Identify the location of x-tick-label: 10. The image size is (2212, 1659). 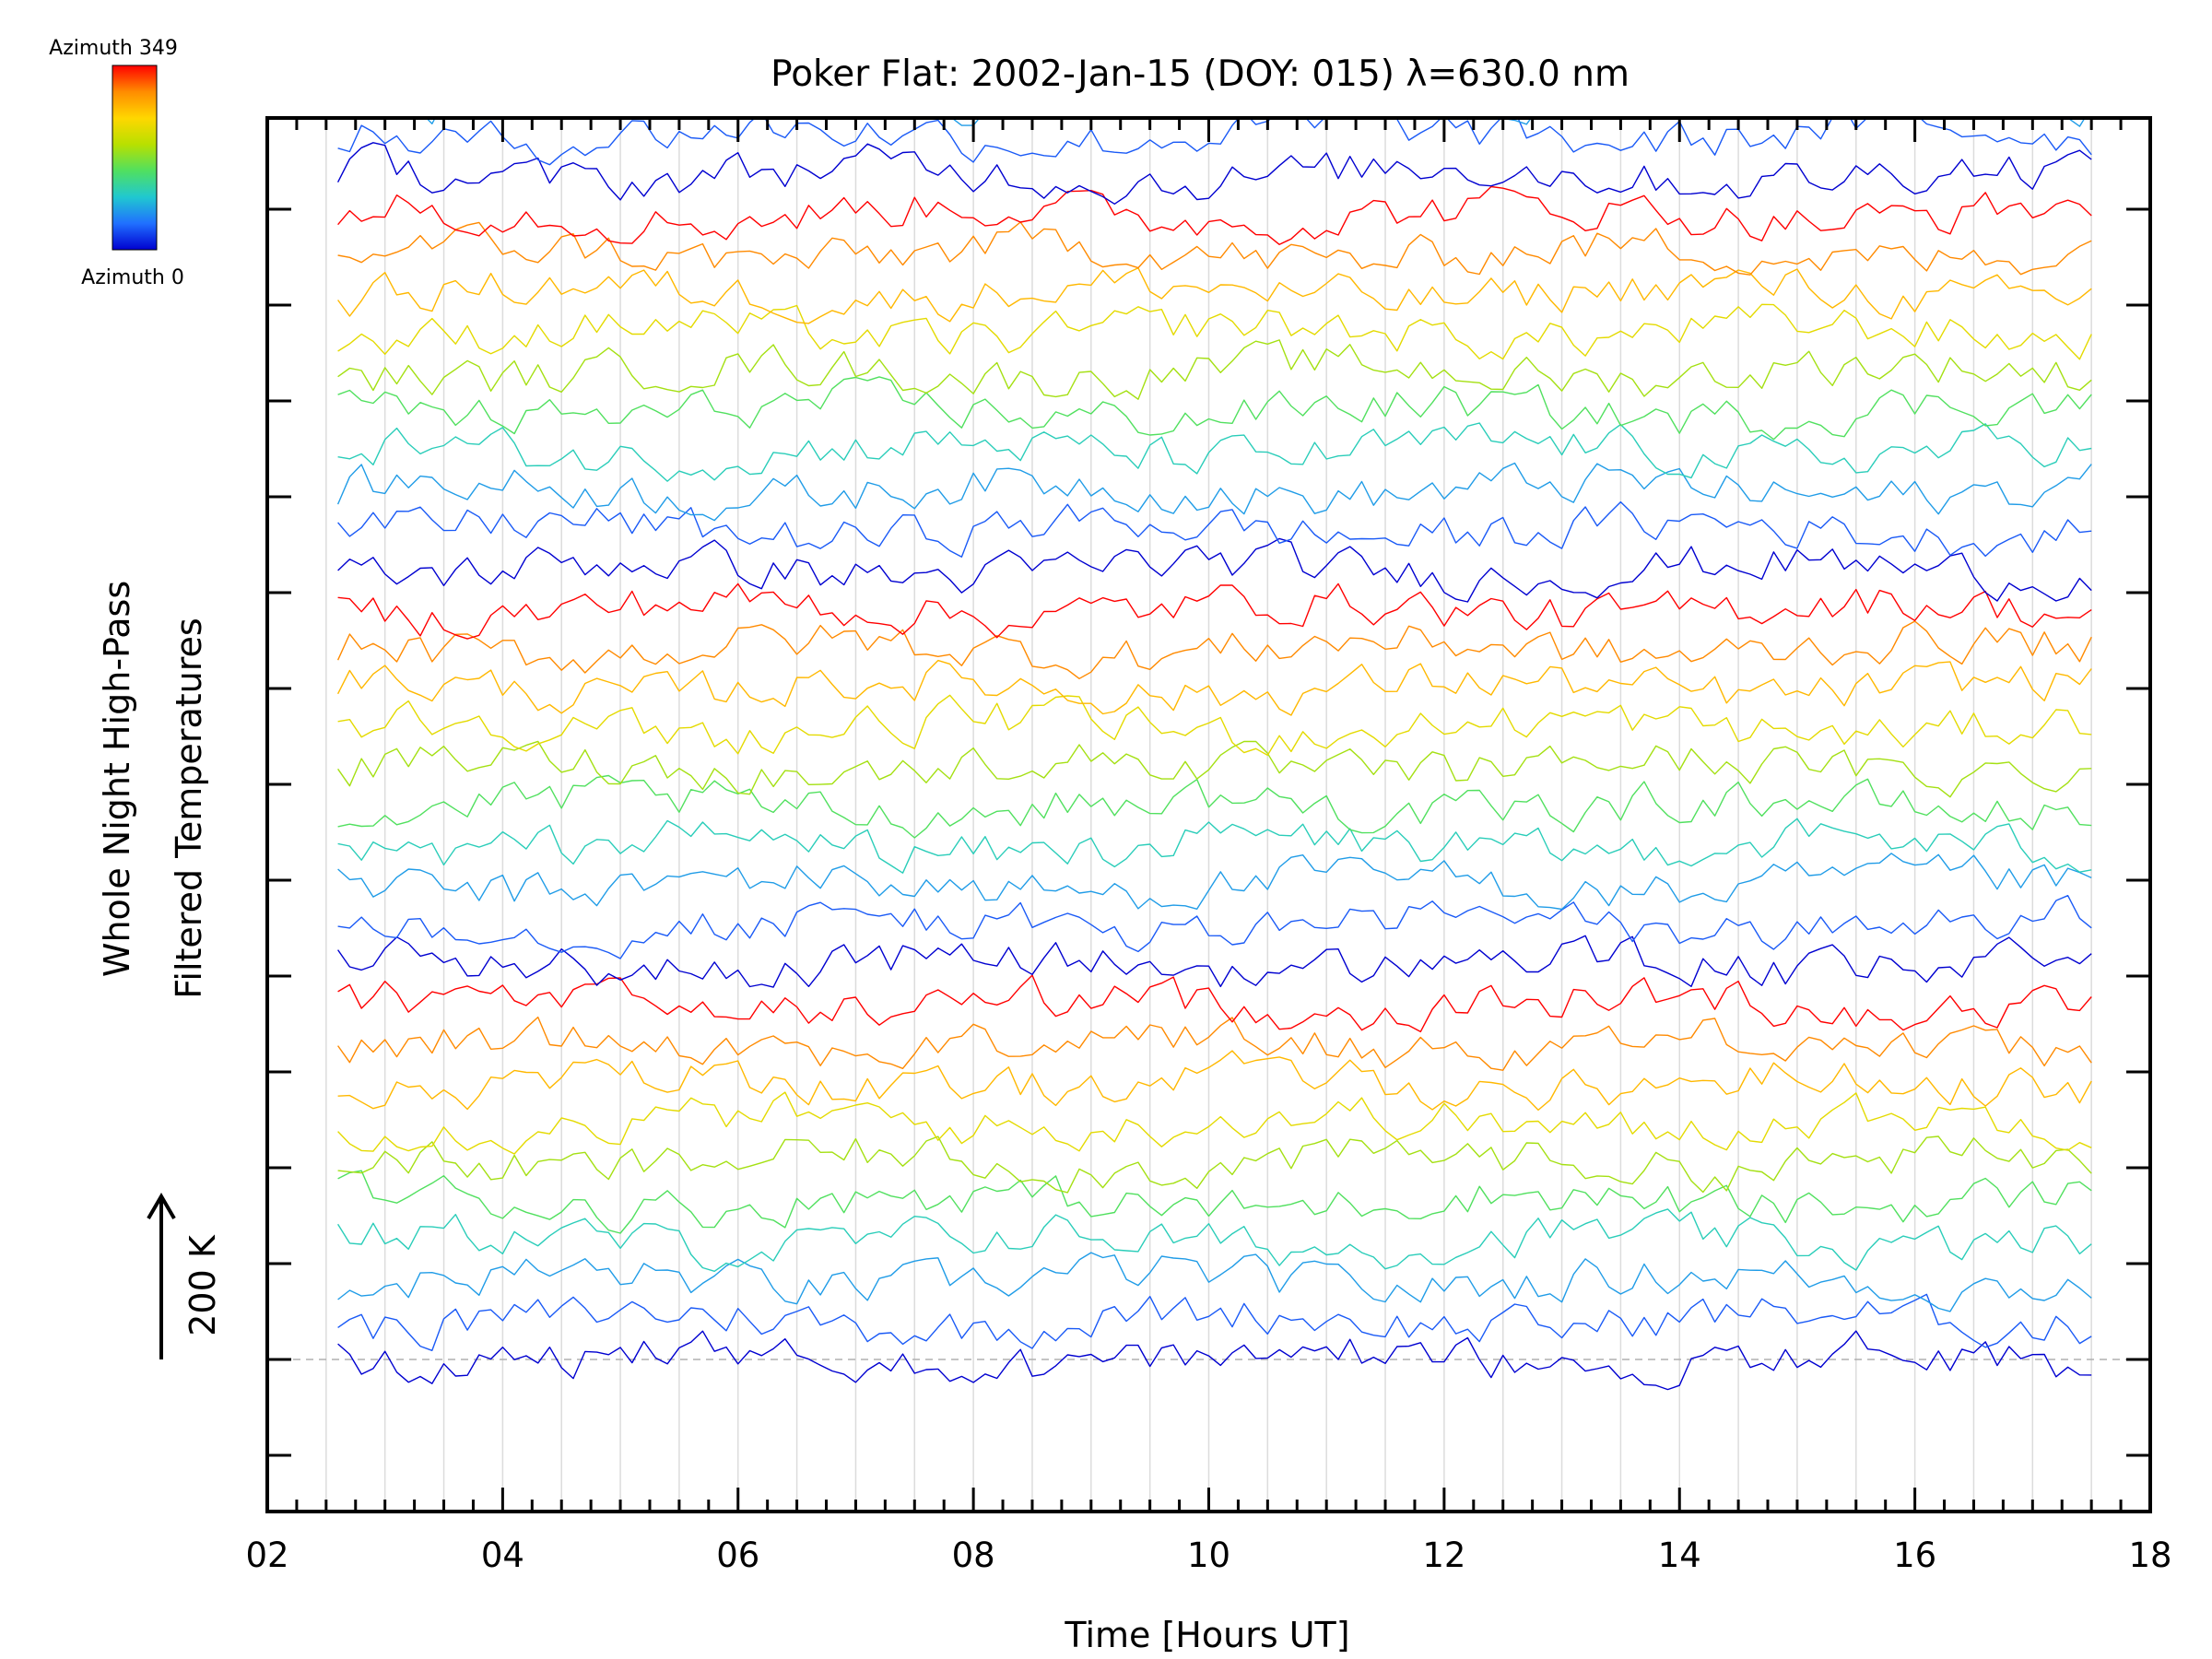
(1208, 1555).